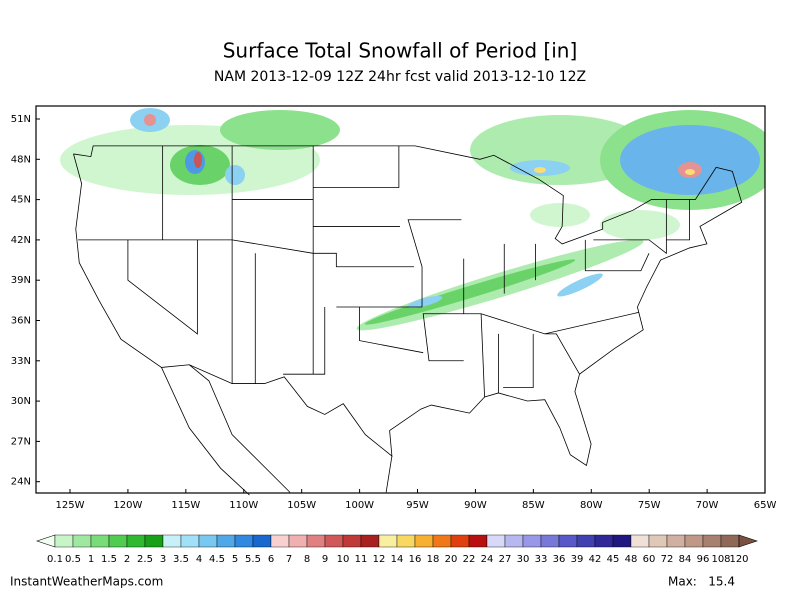  I want to click on colorbar-label: 9, so click(325, 559).